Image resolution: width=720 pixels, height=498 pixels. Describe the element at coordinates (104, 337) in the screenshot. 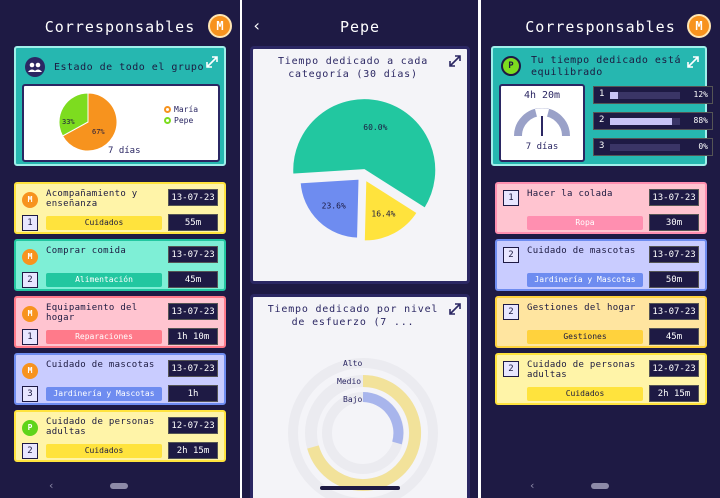

I see `category-tag: Reparaciones` at that location.